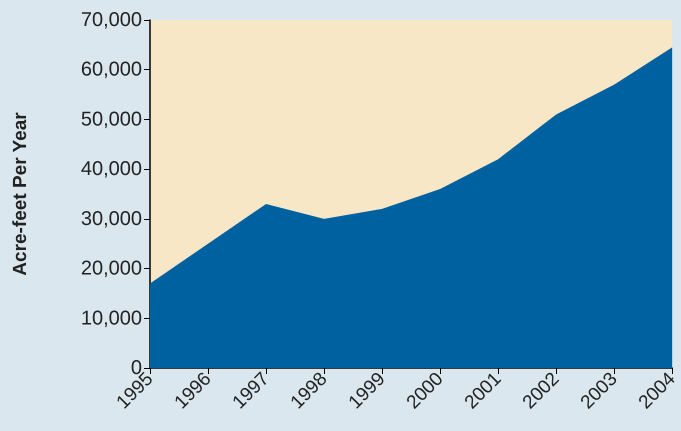  What do you see at coordinates (111, 269) in the screenshot?
I see `y-tick-label: 20,000` at bounding box center [111, 269].